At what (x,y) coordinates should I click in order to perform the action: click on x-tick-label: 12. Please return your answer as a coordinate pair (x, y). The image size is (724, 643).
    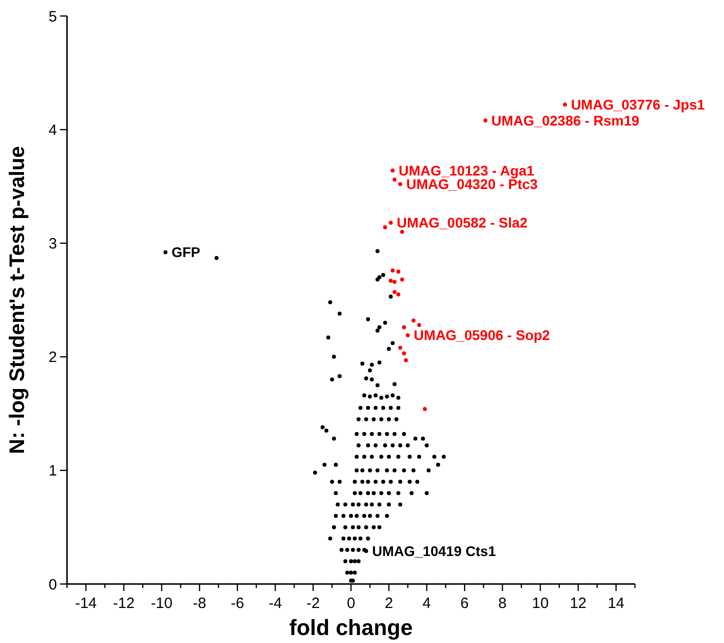
    Looking at the image, I should click on (578, 603).